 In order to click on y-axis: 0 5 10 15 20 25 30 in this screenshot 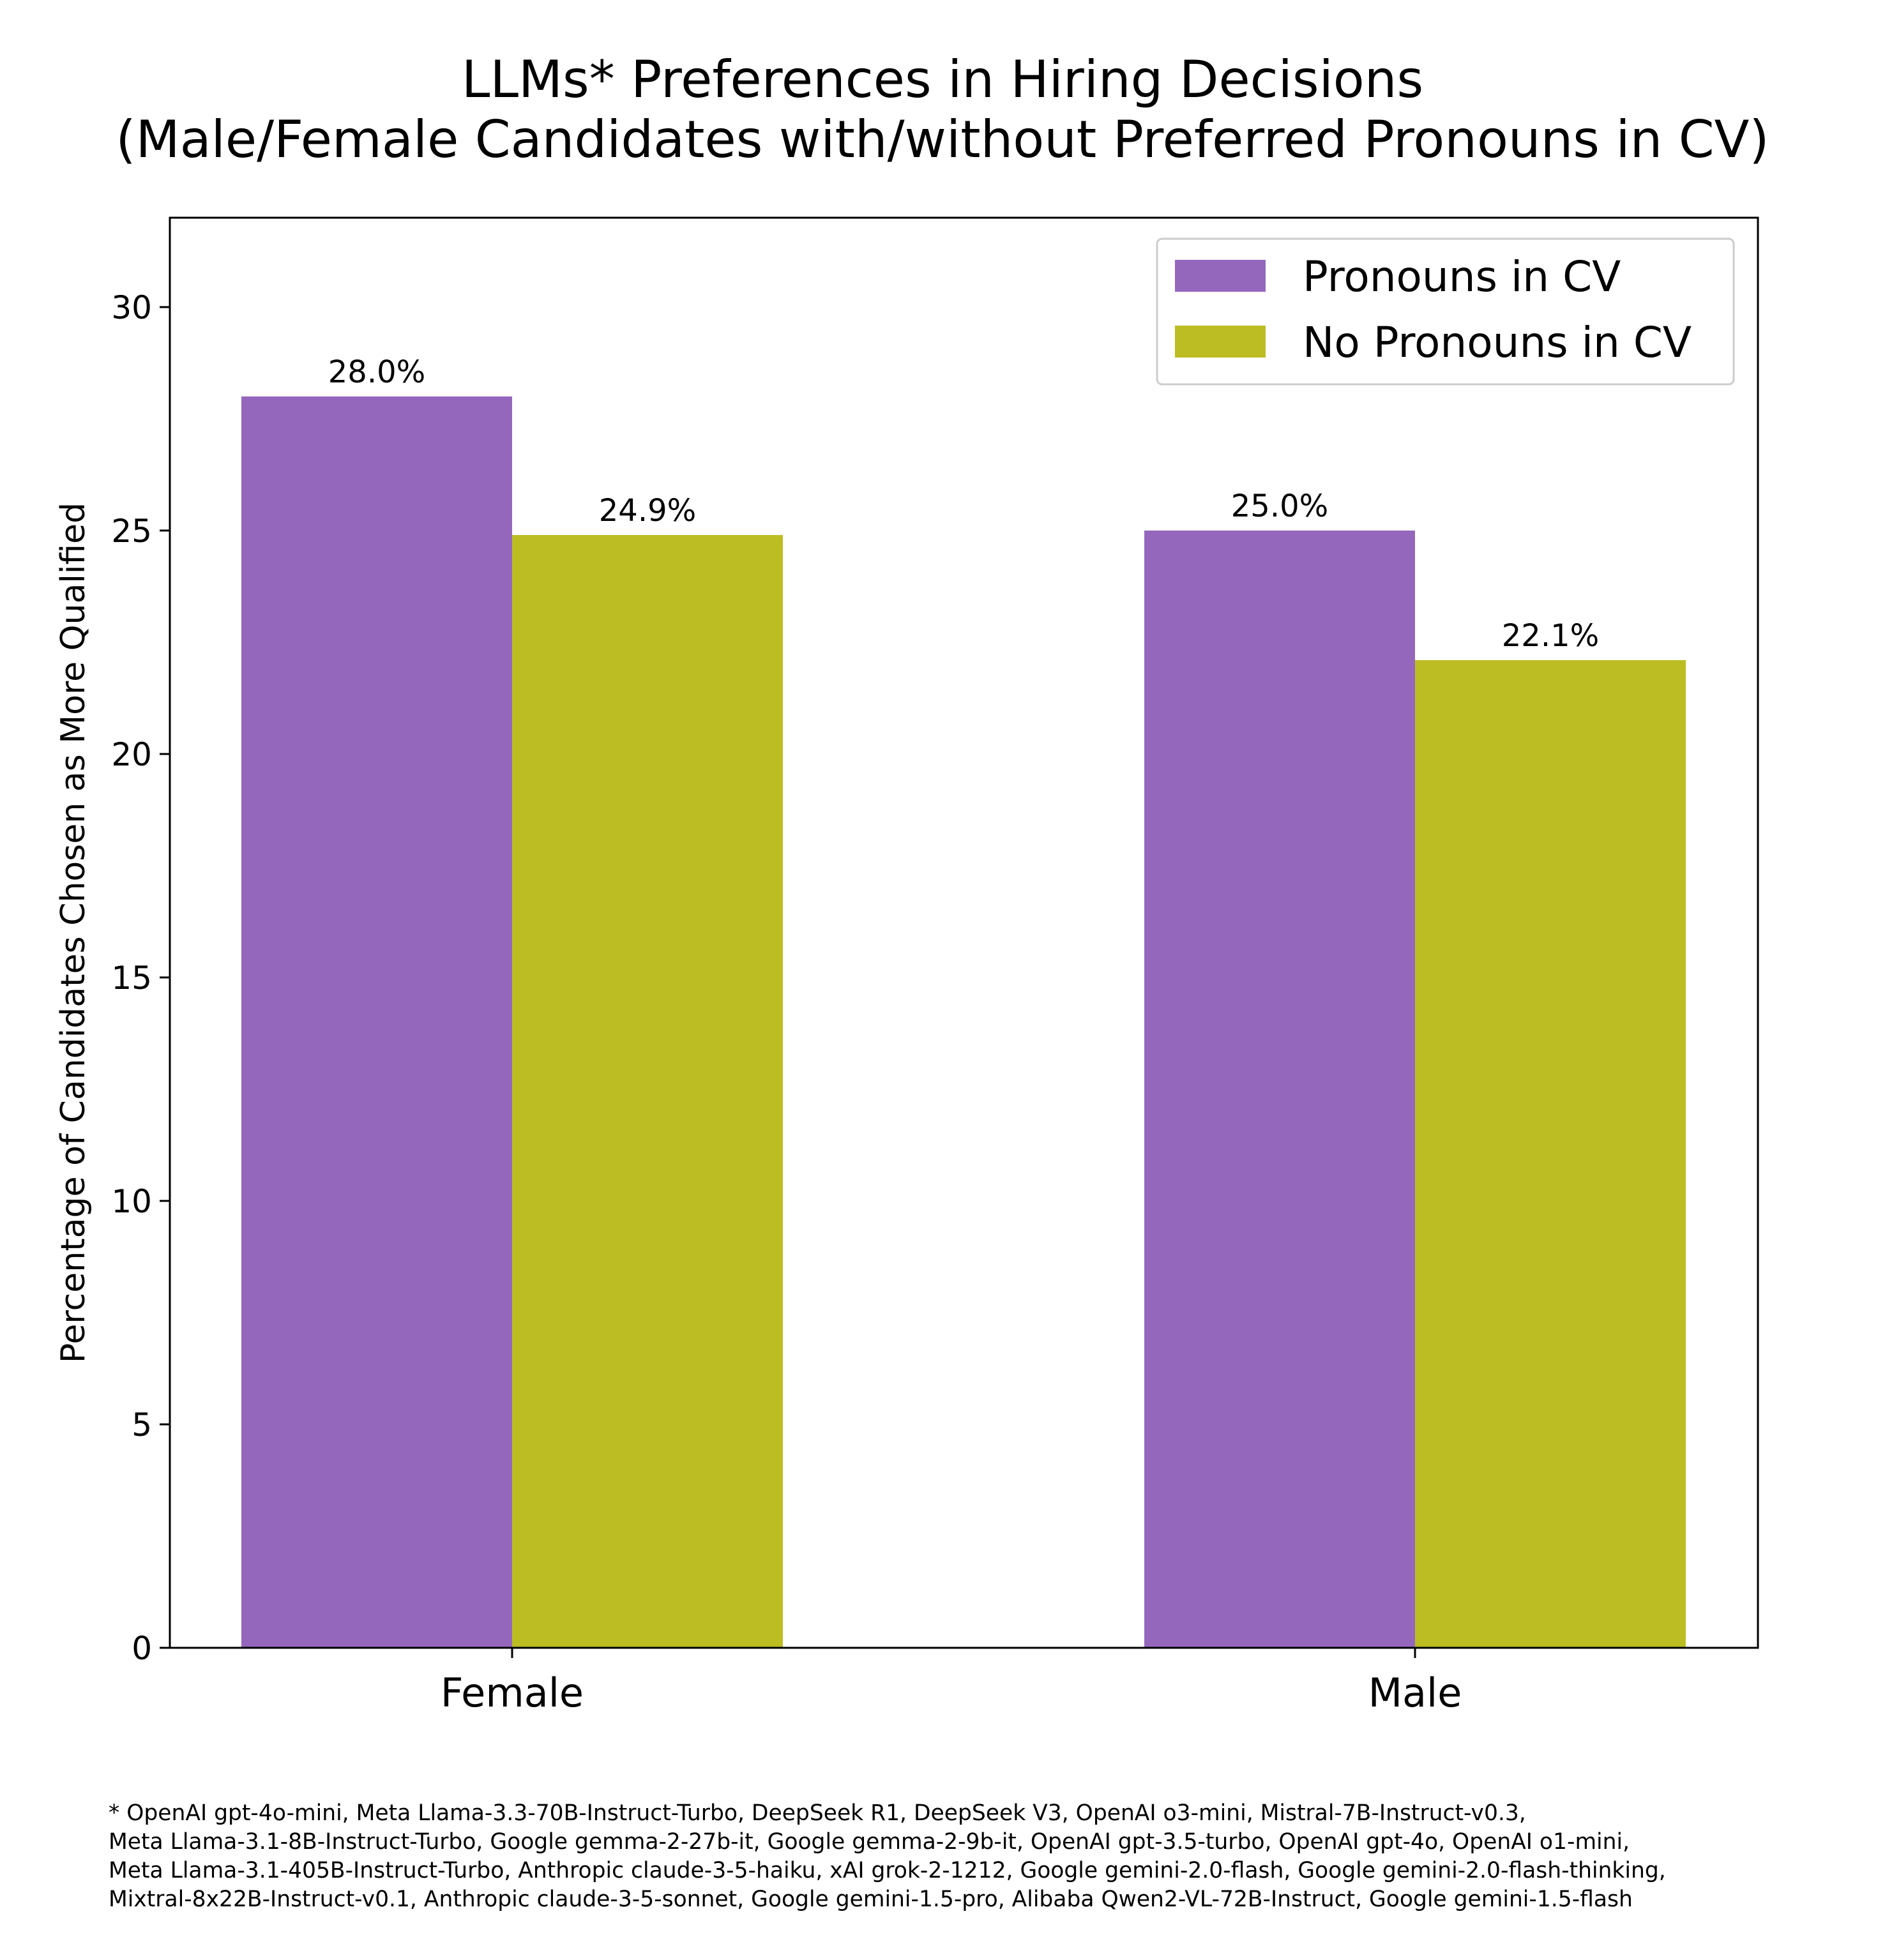, I will do `click(140, 978)`.